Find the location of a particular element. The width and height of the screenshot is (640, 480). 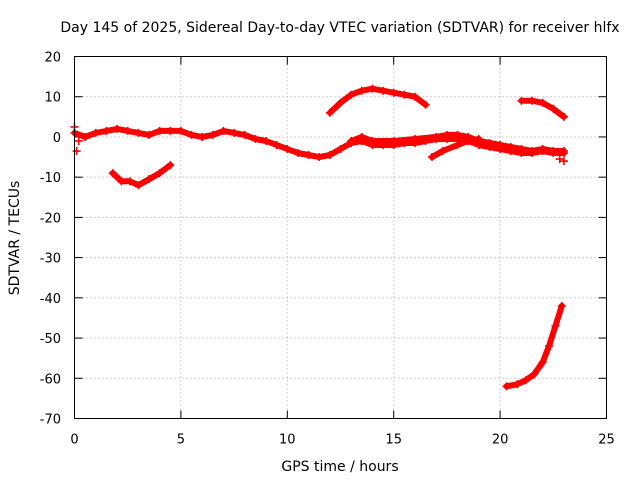

x-tick-label: 0 is located at coordinates (74, 440).